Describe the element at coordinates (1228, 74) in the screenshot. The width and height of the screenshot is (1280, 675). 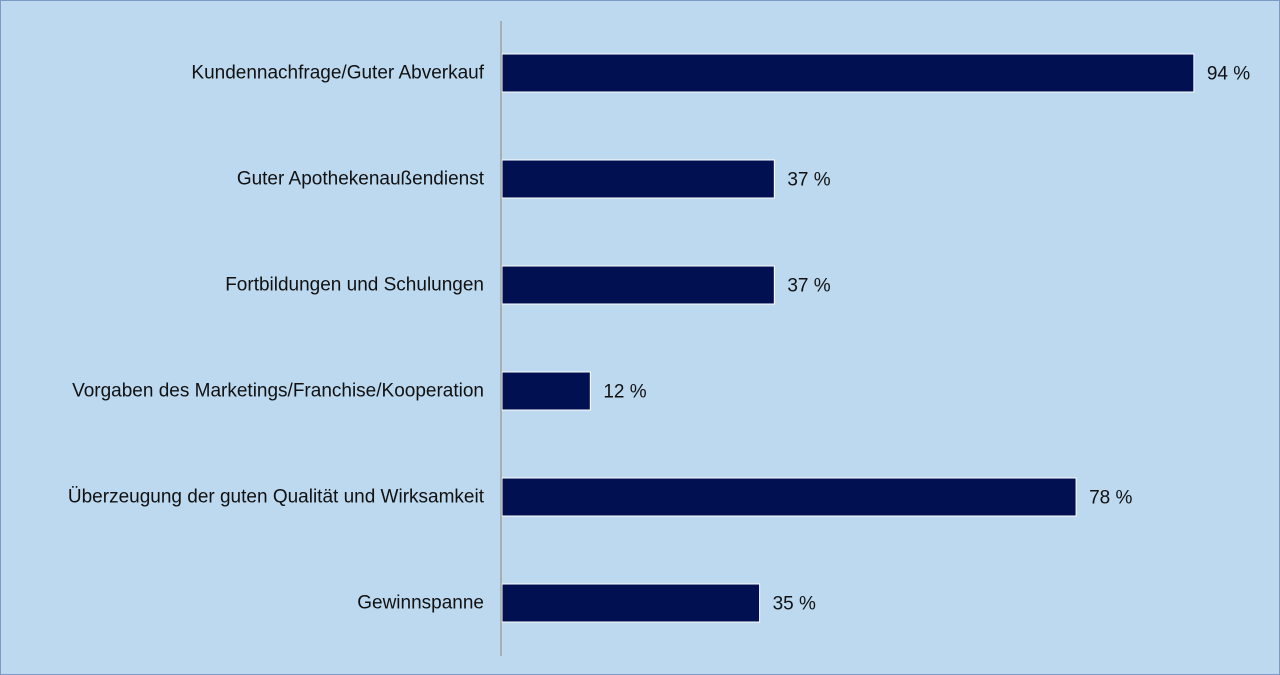
I see `value-label: 94 %` at that location.